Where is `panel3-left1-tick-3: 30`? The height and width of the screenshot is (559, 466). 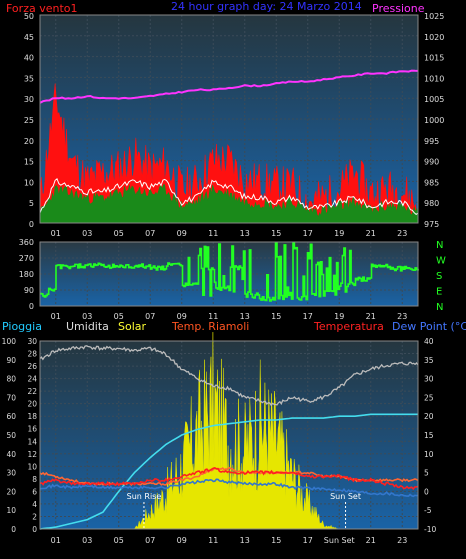 panel3-left1-tick-3: 30 is located at coordinates (11, 473).